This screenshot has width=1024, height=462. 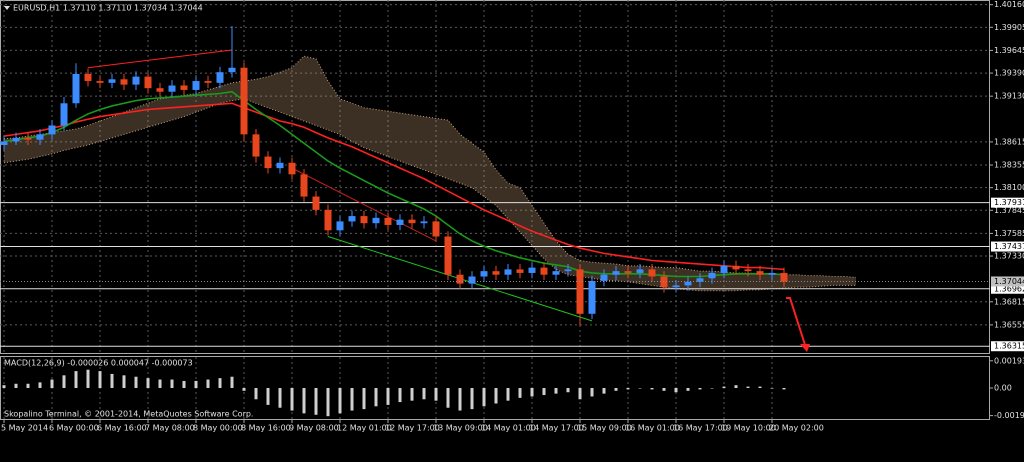 What do you see at coordinates (604, 428) in the screenshot?
I see `x-tick-label: 15 May 09:00` at bounding box center [604, 428].